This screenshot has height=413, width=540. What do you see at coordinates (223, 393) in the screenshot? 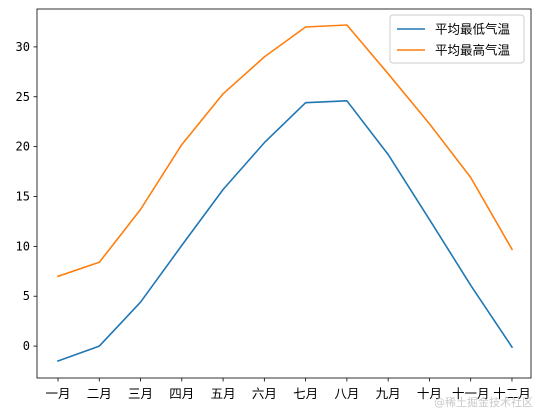
I see `x-tick-label: 五月` at bounding box center [223, 393].